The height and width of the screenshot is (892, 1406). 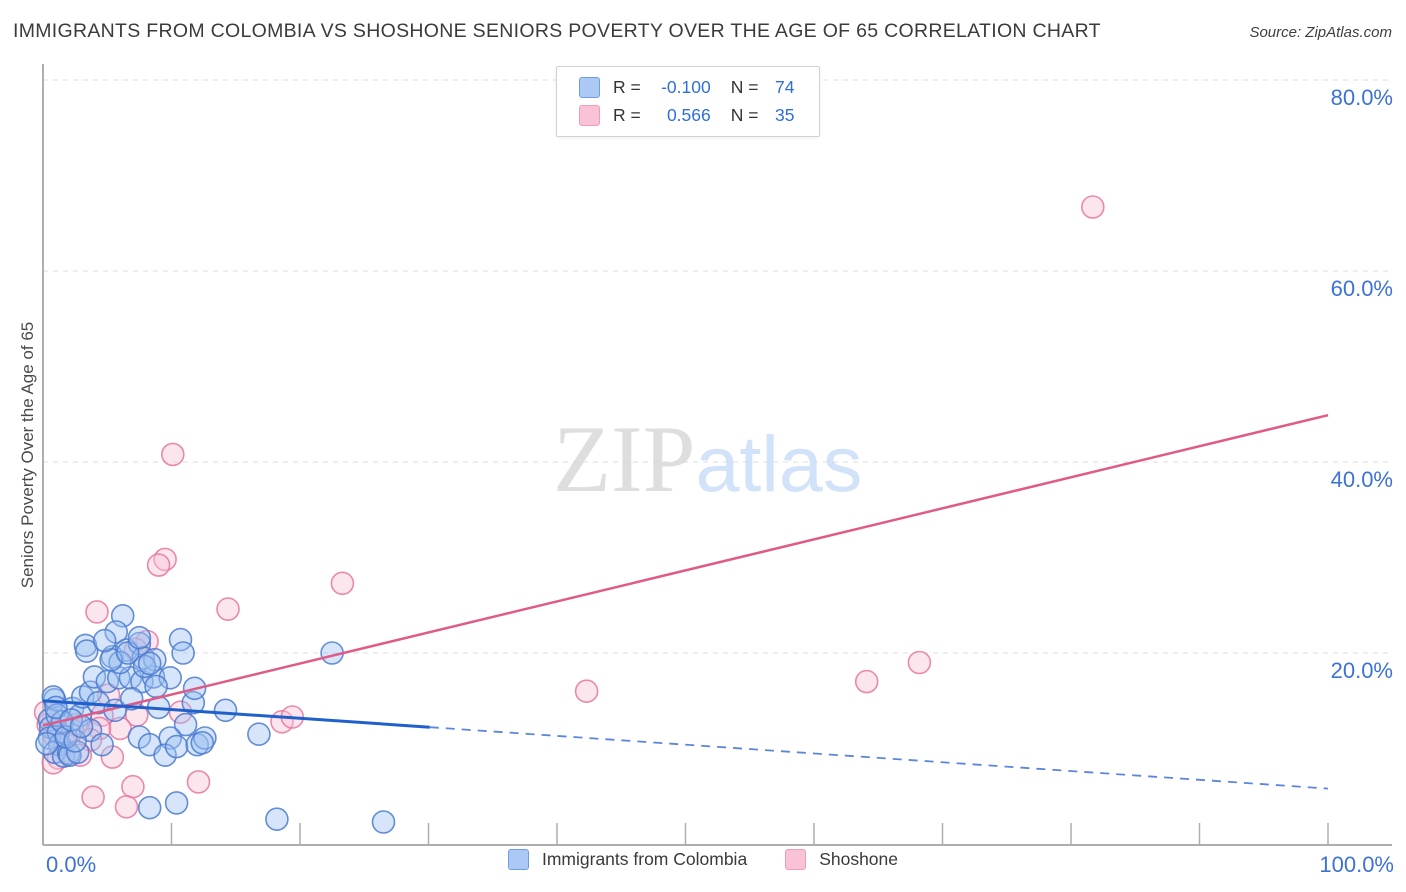 What do you see at coordinates (686, 87) in the screenshot?
I see `r-value-colombia: -0.100` at bounding box center [686, 87].